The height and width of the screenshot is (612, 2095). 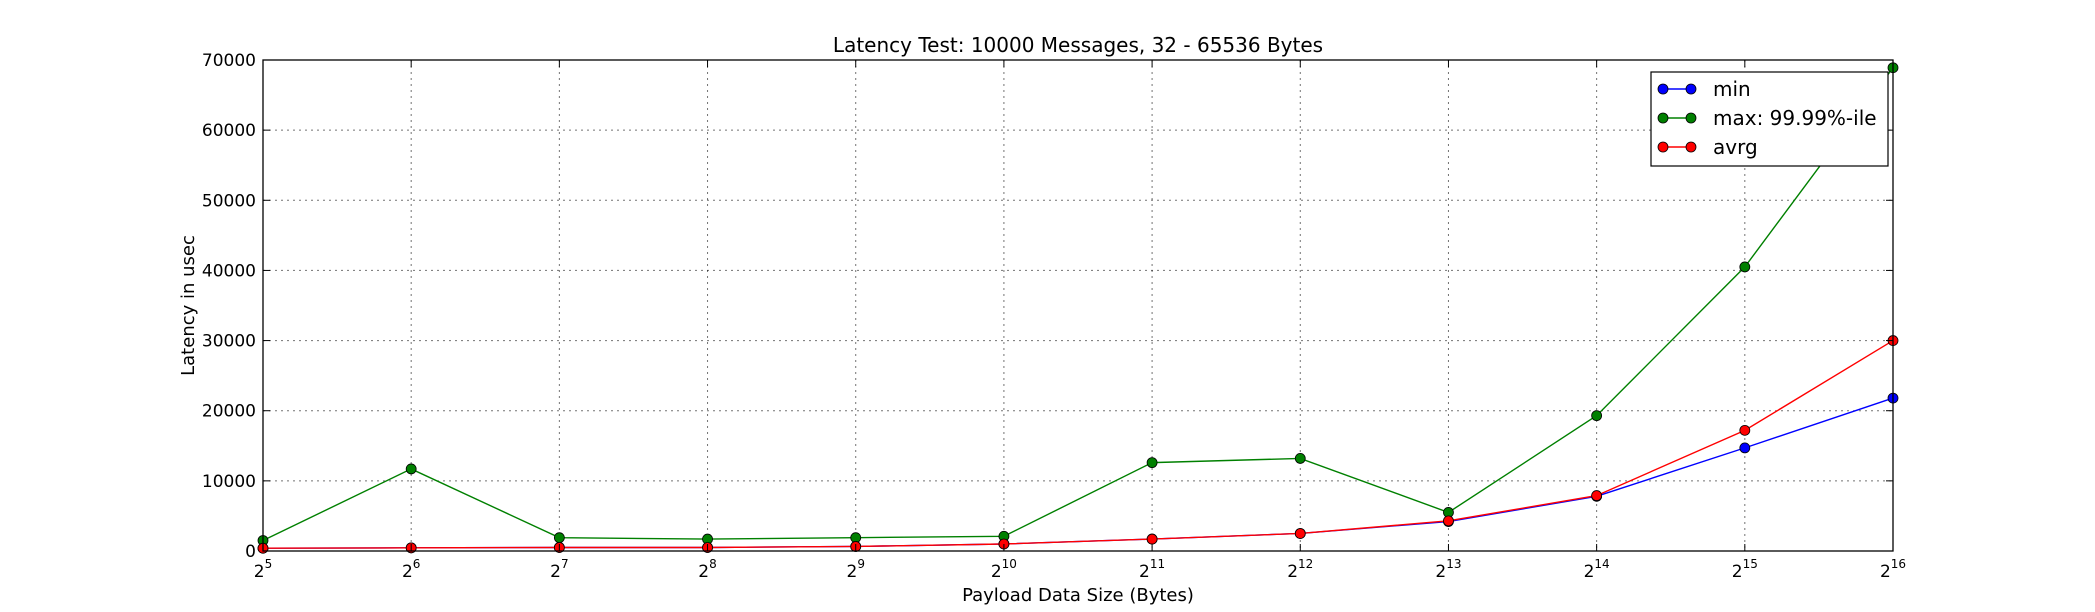 I want to click on x-tick-label: 27, so click(x=559, y=569).